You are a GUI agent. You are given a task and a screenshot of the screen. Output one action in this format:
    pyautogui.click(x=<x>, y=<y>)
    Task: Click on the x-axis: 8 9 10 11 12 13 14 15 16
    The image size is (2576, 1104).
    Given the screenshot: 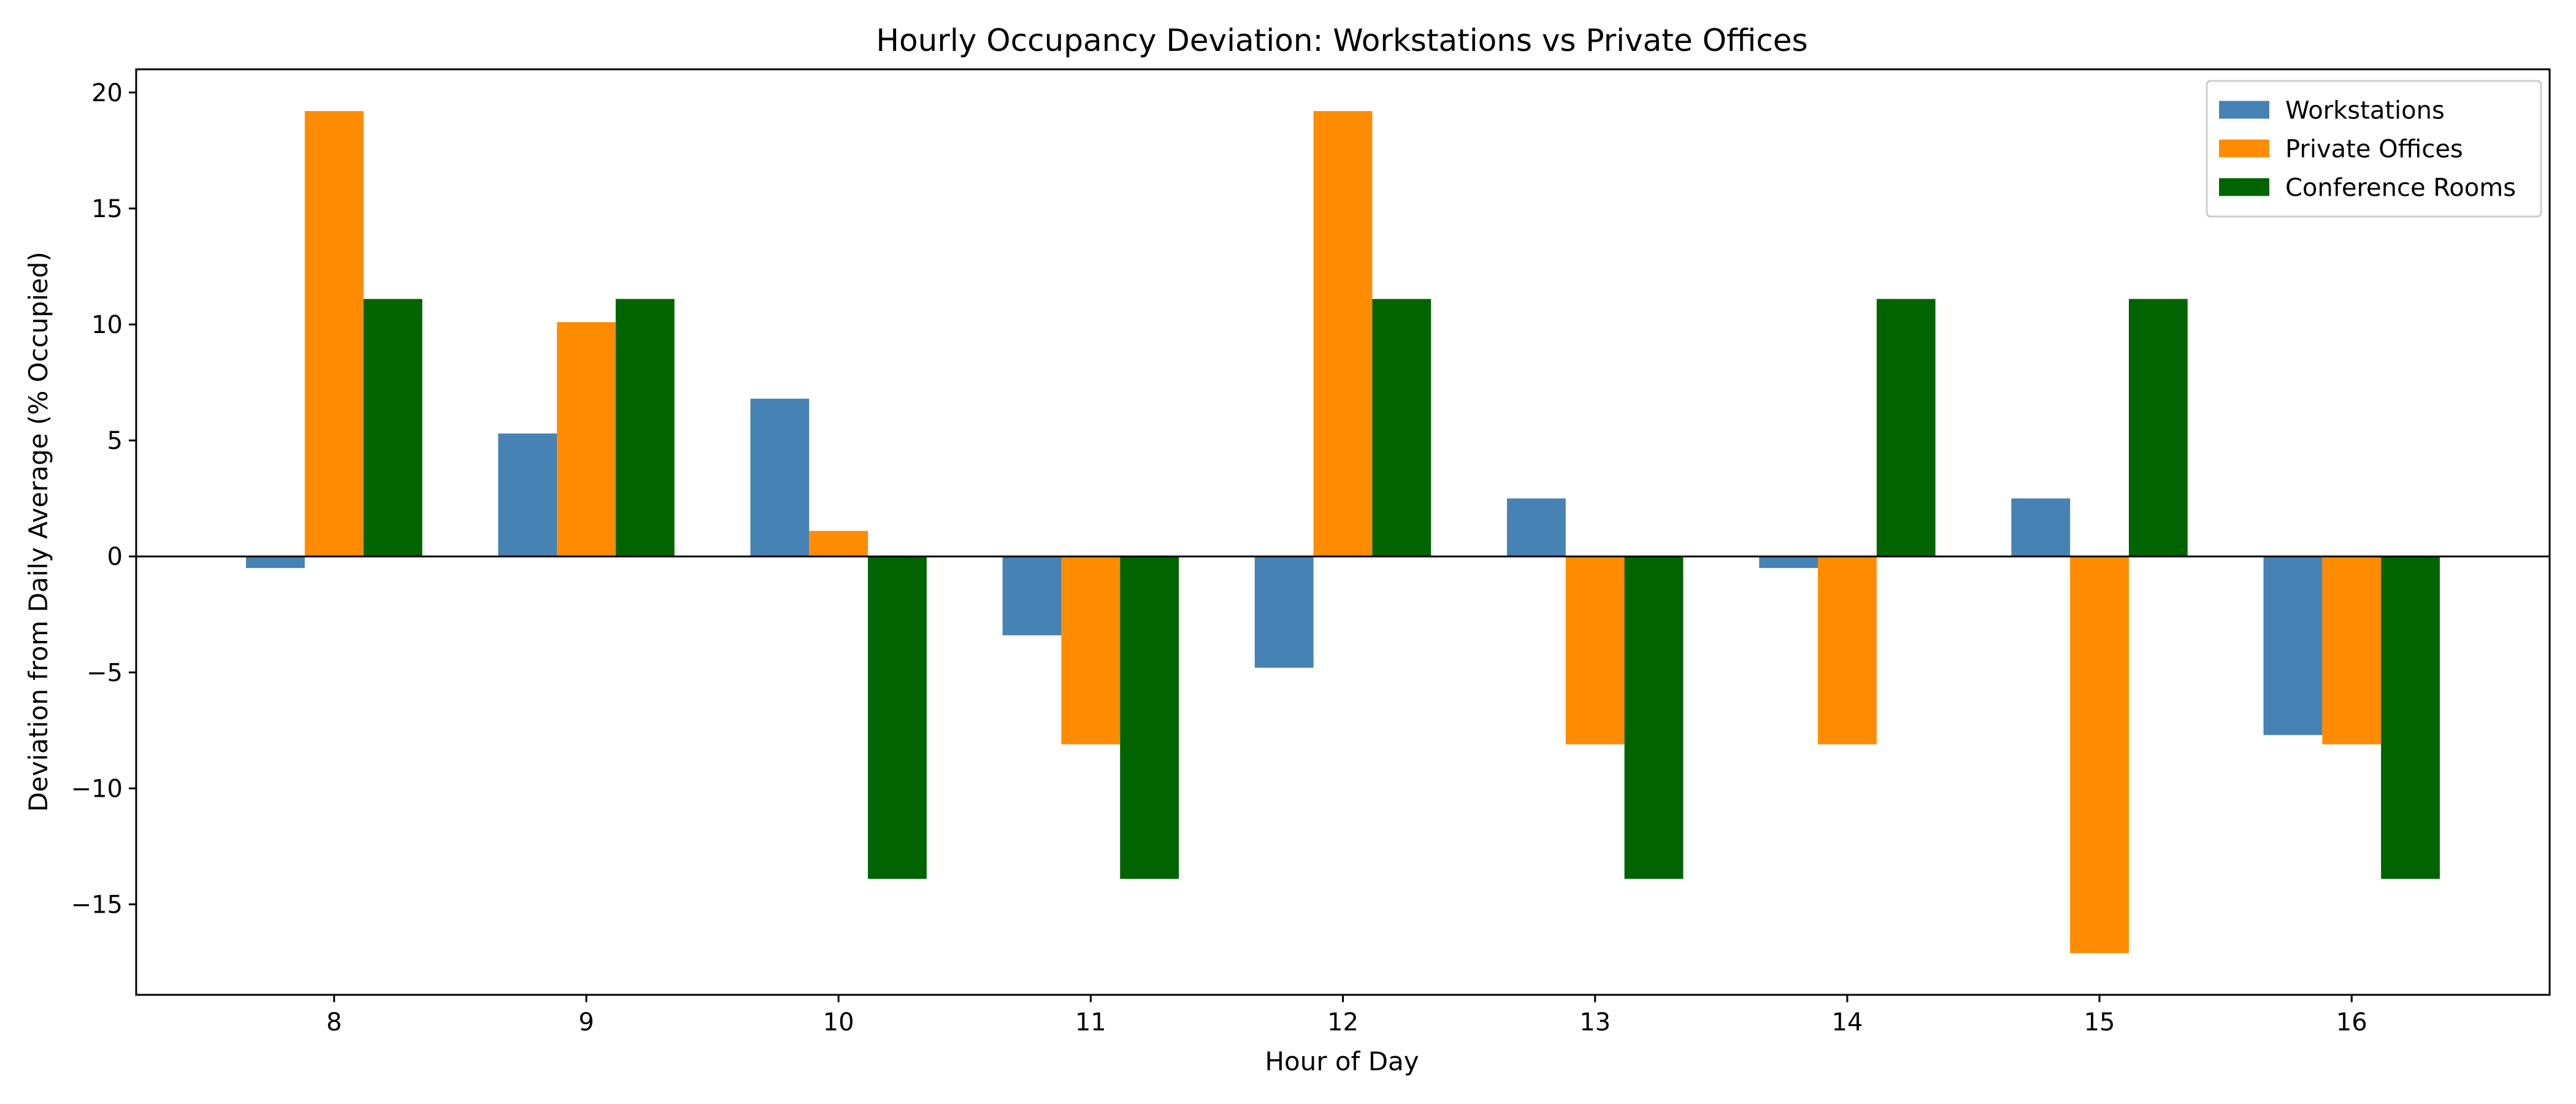 What is the action you would take?
    pyautogui.click(x=1346, y=1016)
    